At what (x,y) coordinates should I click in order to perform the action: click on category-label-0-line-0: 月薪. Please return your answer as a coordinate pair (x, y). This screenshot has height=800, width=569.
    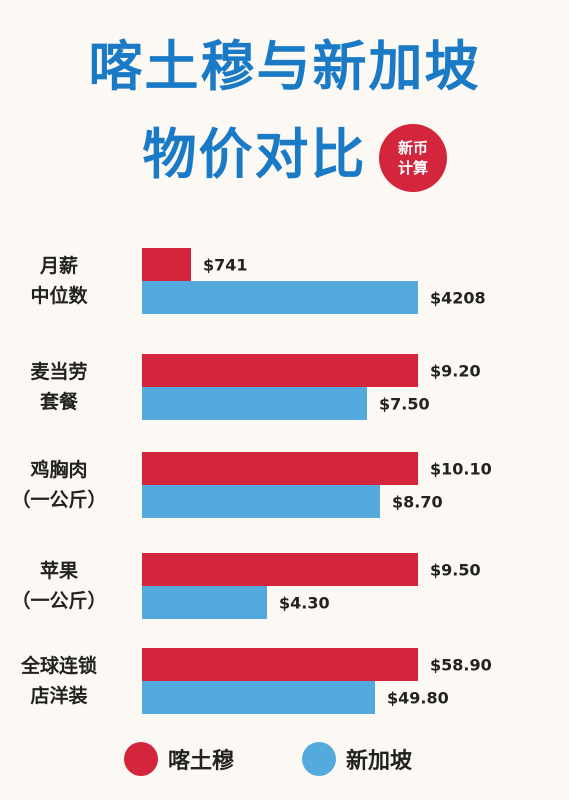
    Looking at the image, I should click on (58, 266).